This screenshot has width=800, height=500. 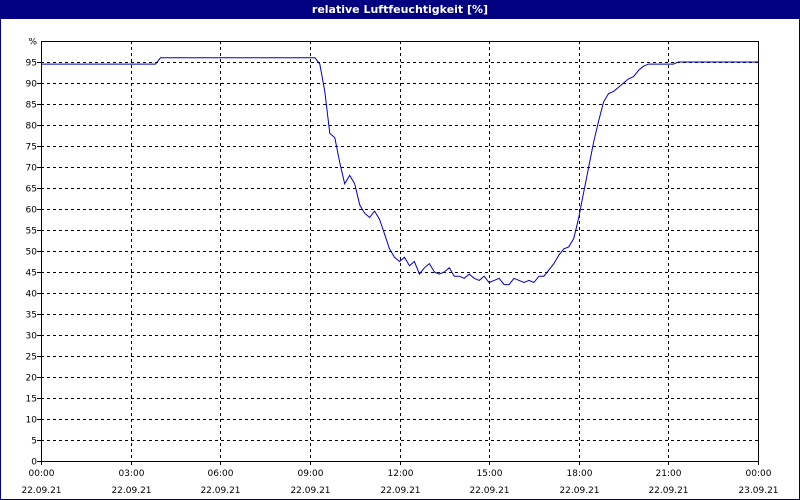 What do you see at coordinates (32, 211) in the screenshot?
I see `y-tick-label: 60` at bounding box center [32, 211].